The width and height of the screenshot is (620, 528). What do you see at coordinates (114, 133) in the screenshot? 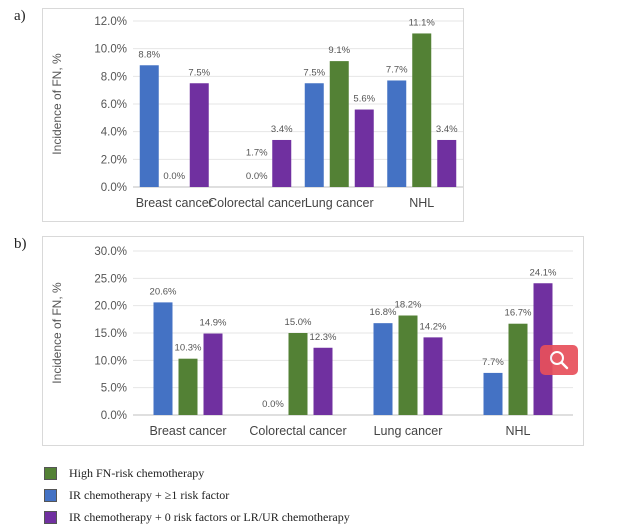
I see `y-tick-label: 4.0%` at bounding box center [114, 133].